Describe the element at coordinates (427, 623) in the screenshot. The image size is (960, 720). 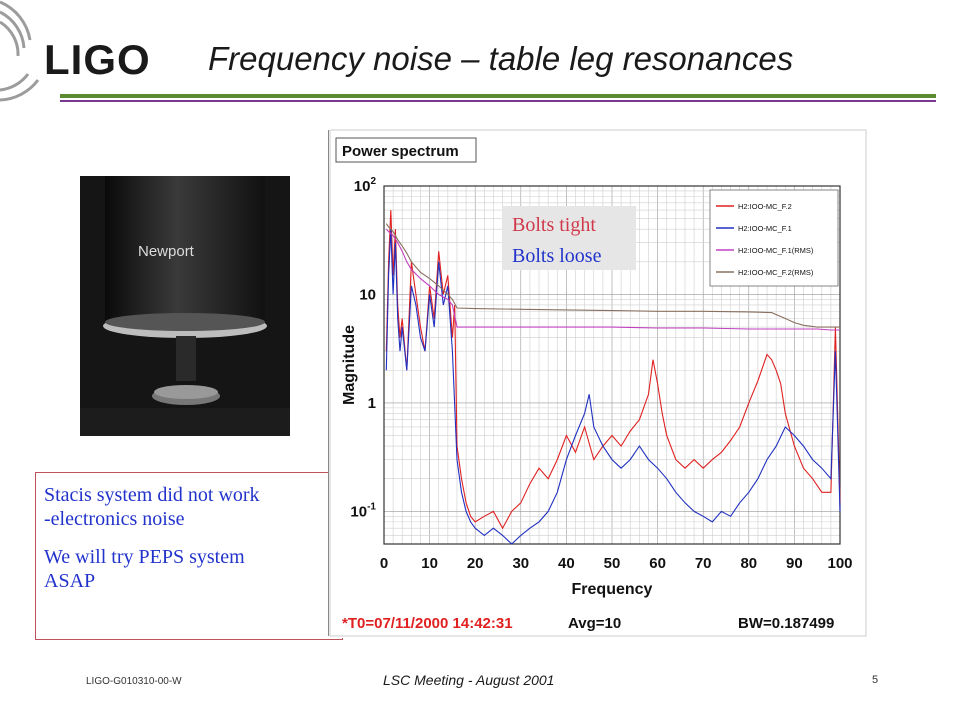
I see `chart-footer-t0: *T0=07/11/2000 14:42:31` at that location.